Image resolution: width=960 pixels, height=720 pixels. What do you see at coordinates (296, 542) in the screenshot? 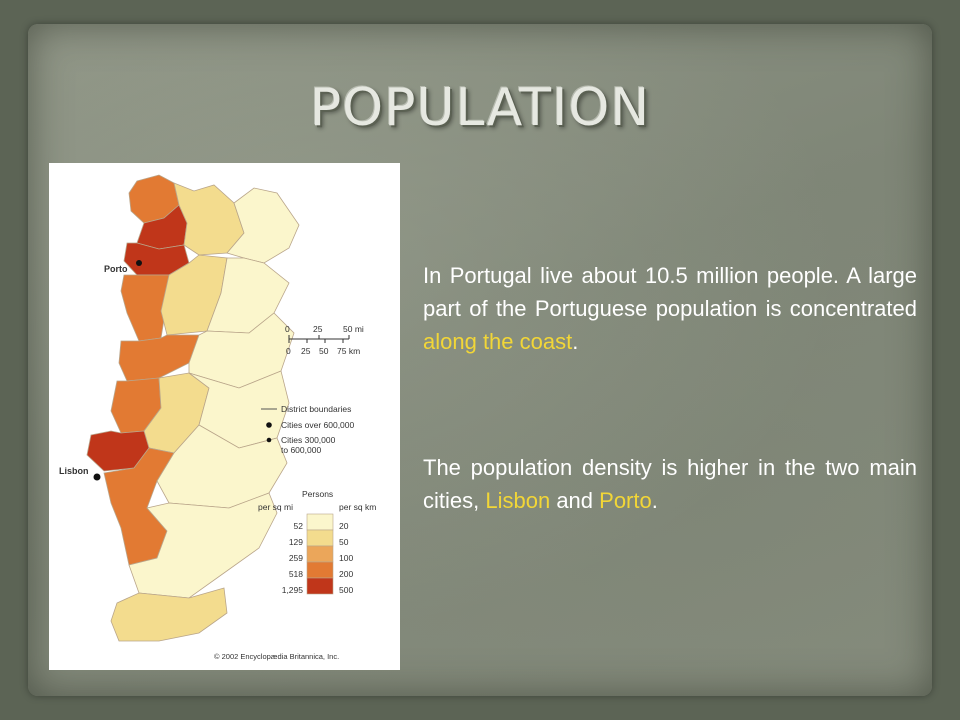
I see `legend-value-per-sq-mi: 129` at bounding box center [296, 542].